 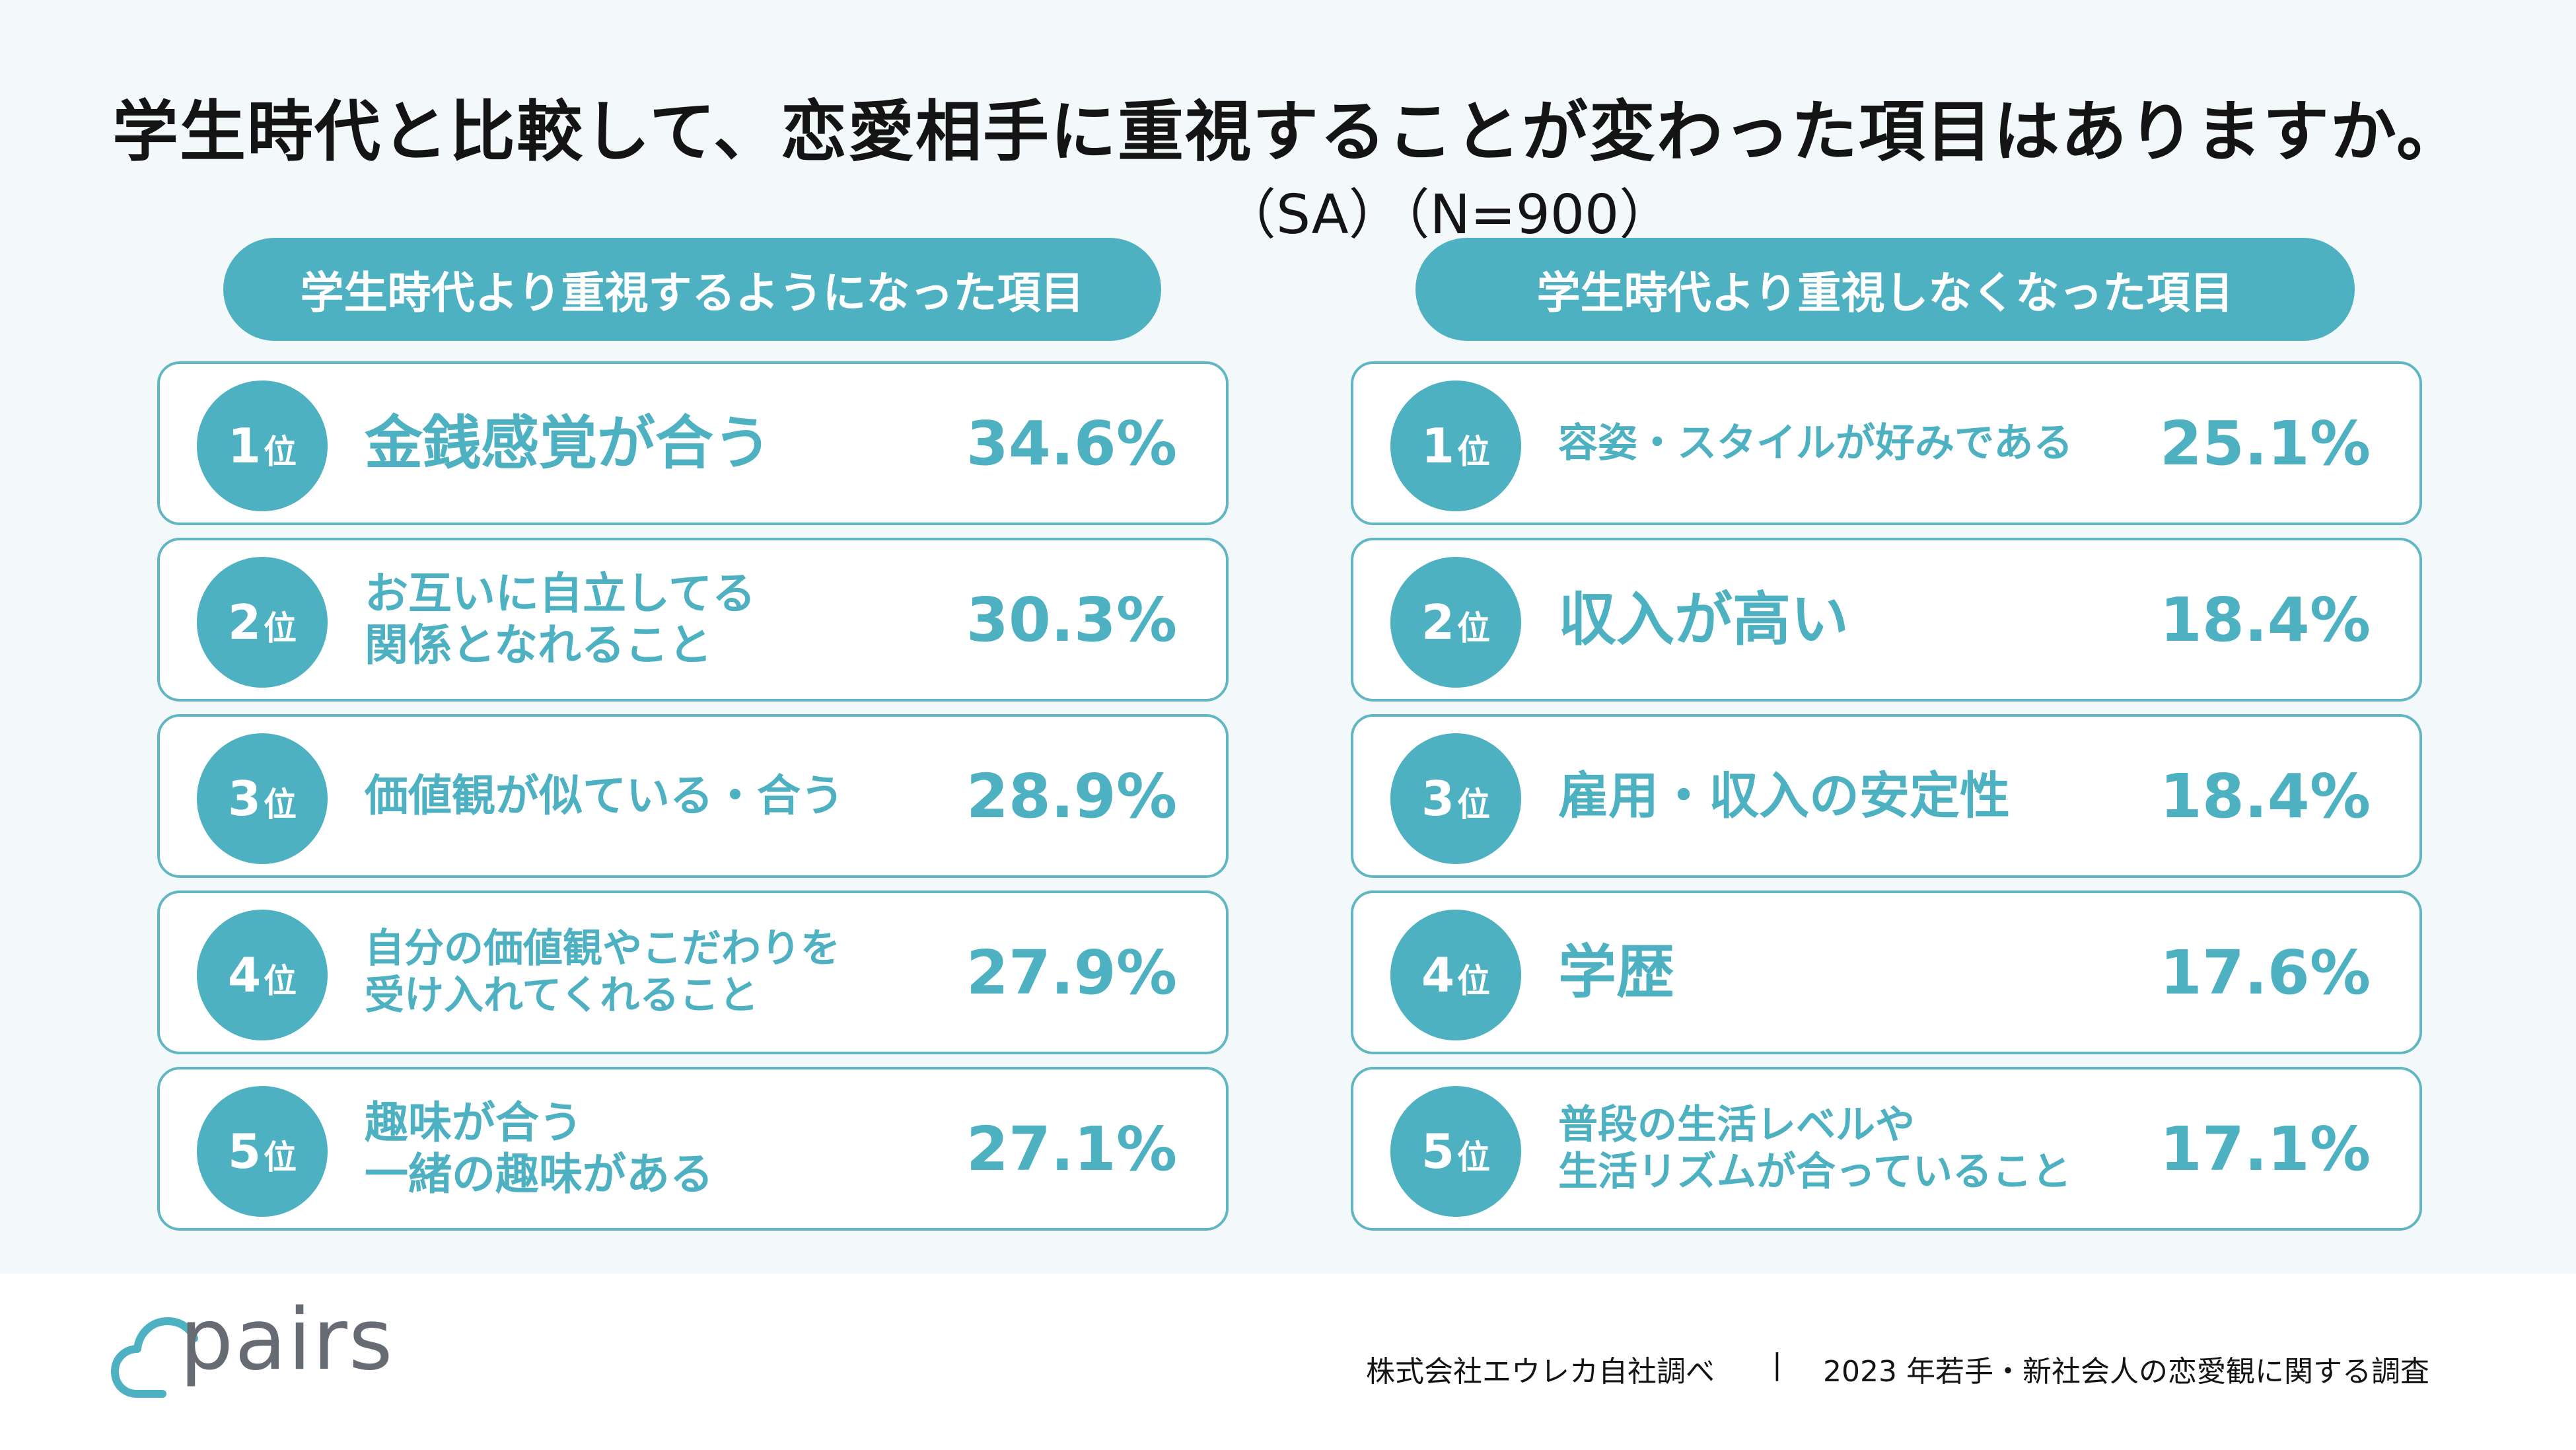 What do you see at coordinates (2265, 1148) in the screenshot?
I see `item-value: 17.1%` at bounding box center [2265, 1148].